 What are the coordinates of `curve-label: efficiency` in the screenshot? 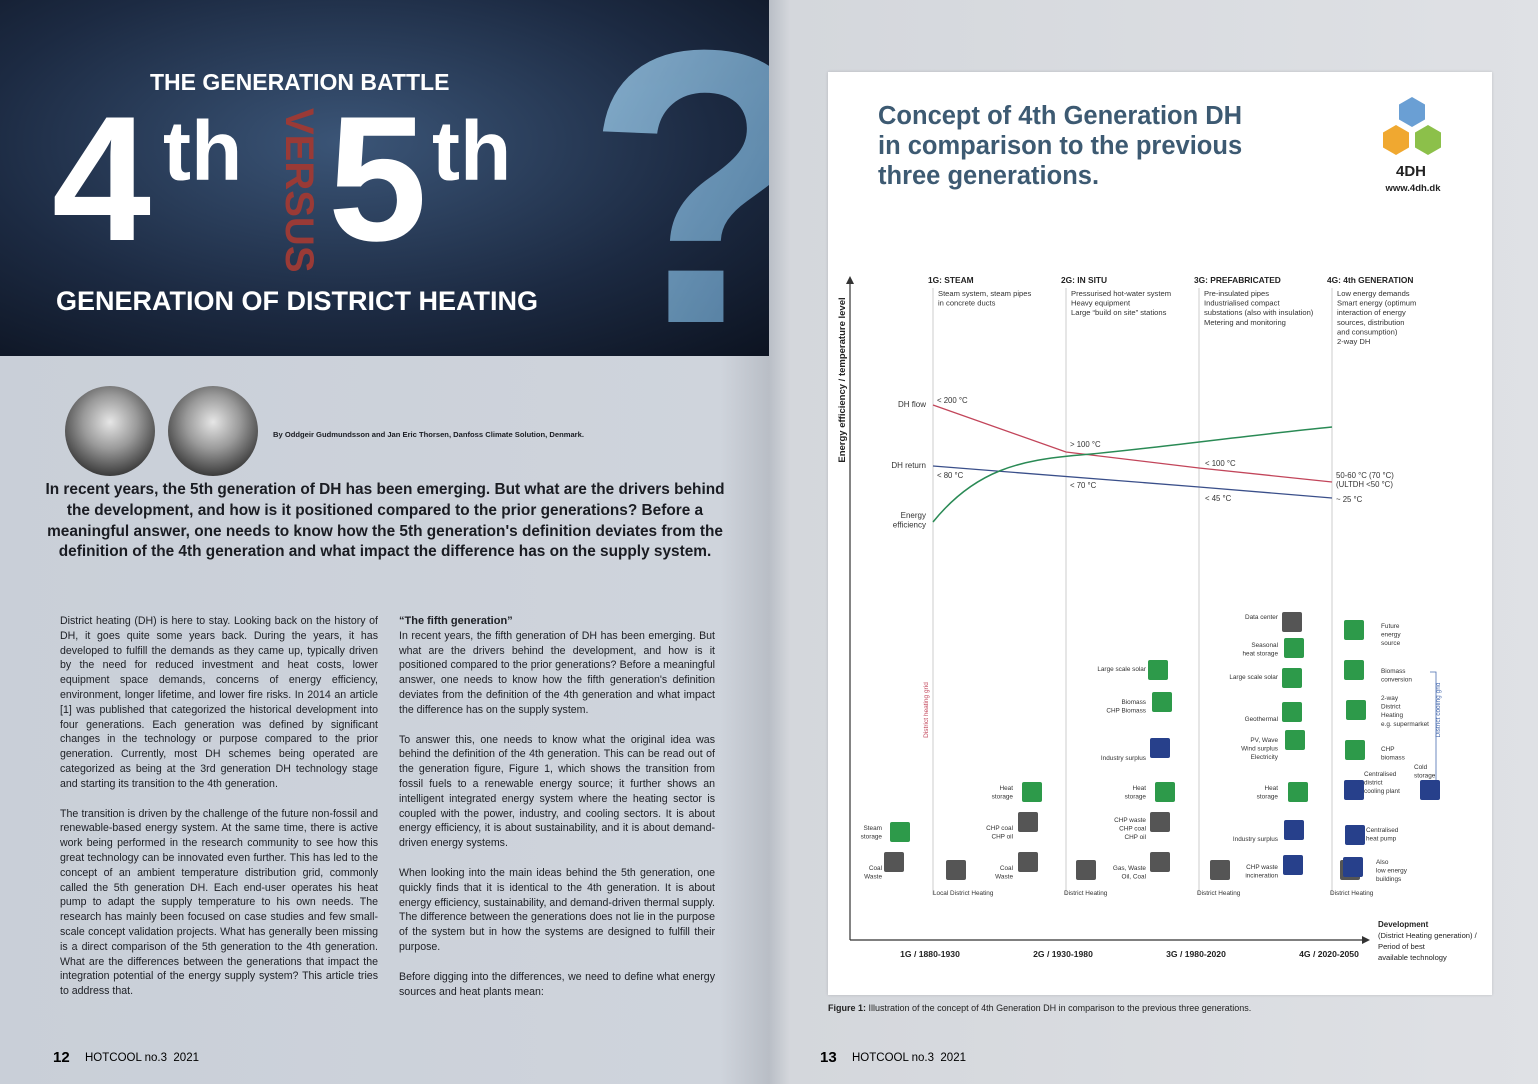 It's located at (909, 525).